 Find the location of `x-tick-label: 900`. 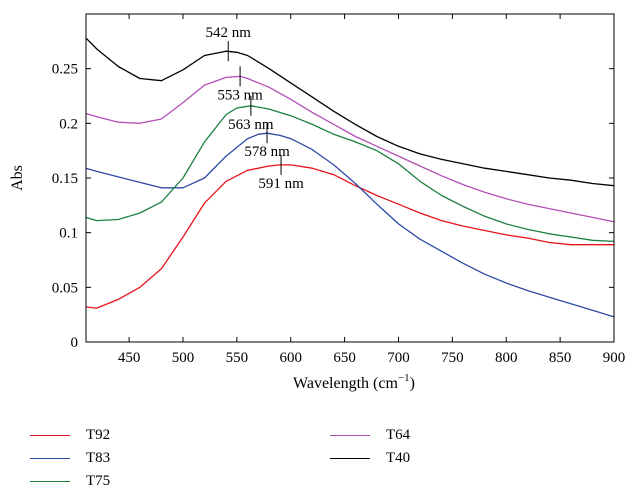

x-tick-label: 900 is located at coordinates (614, 358).